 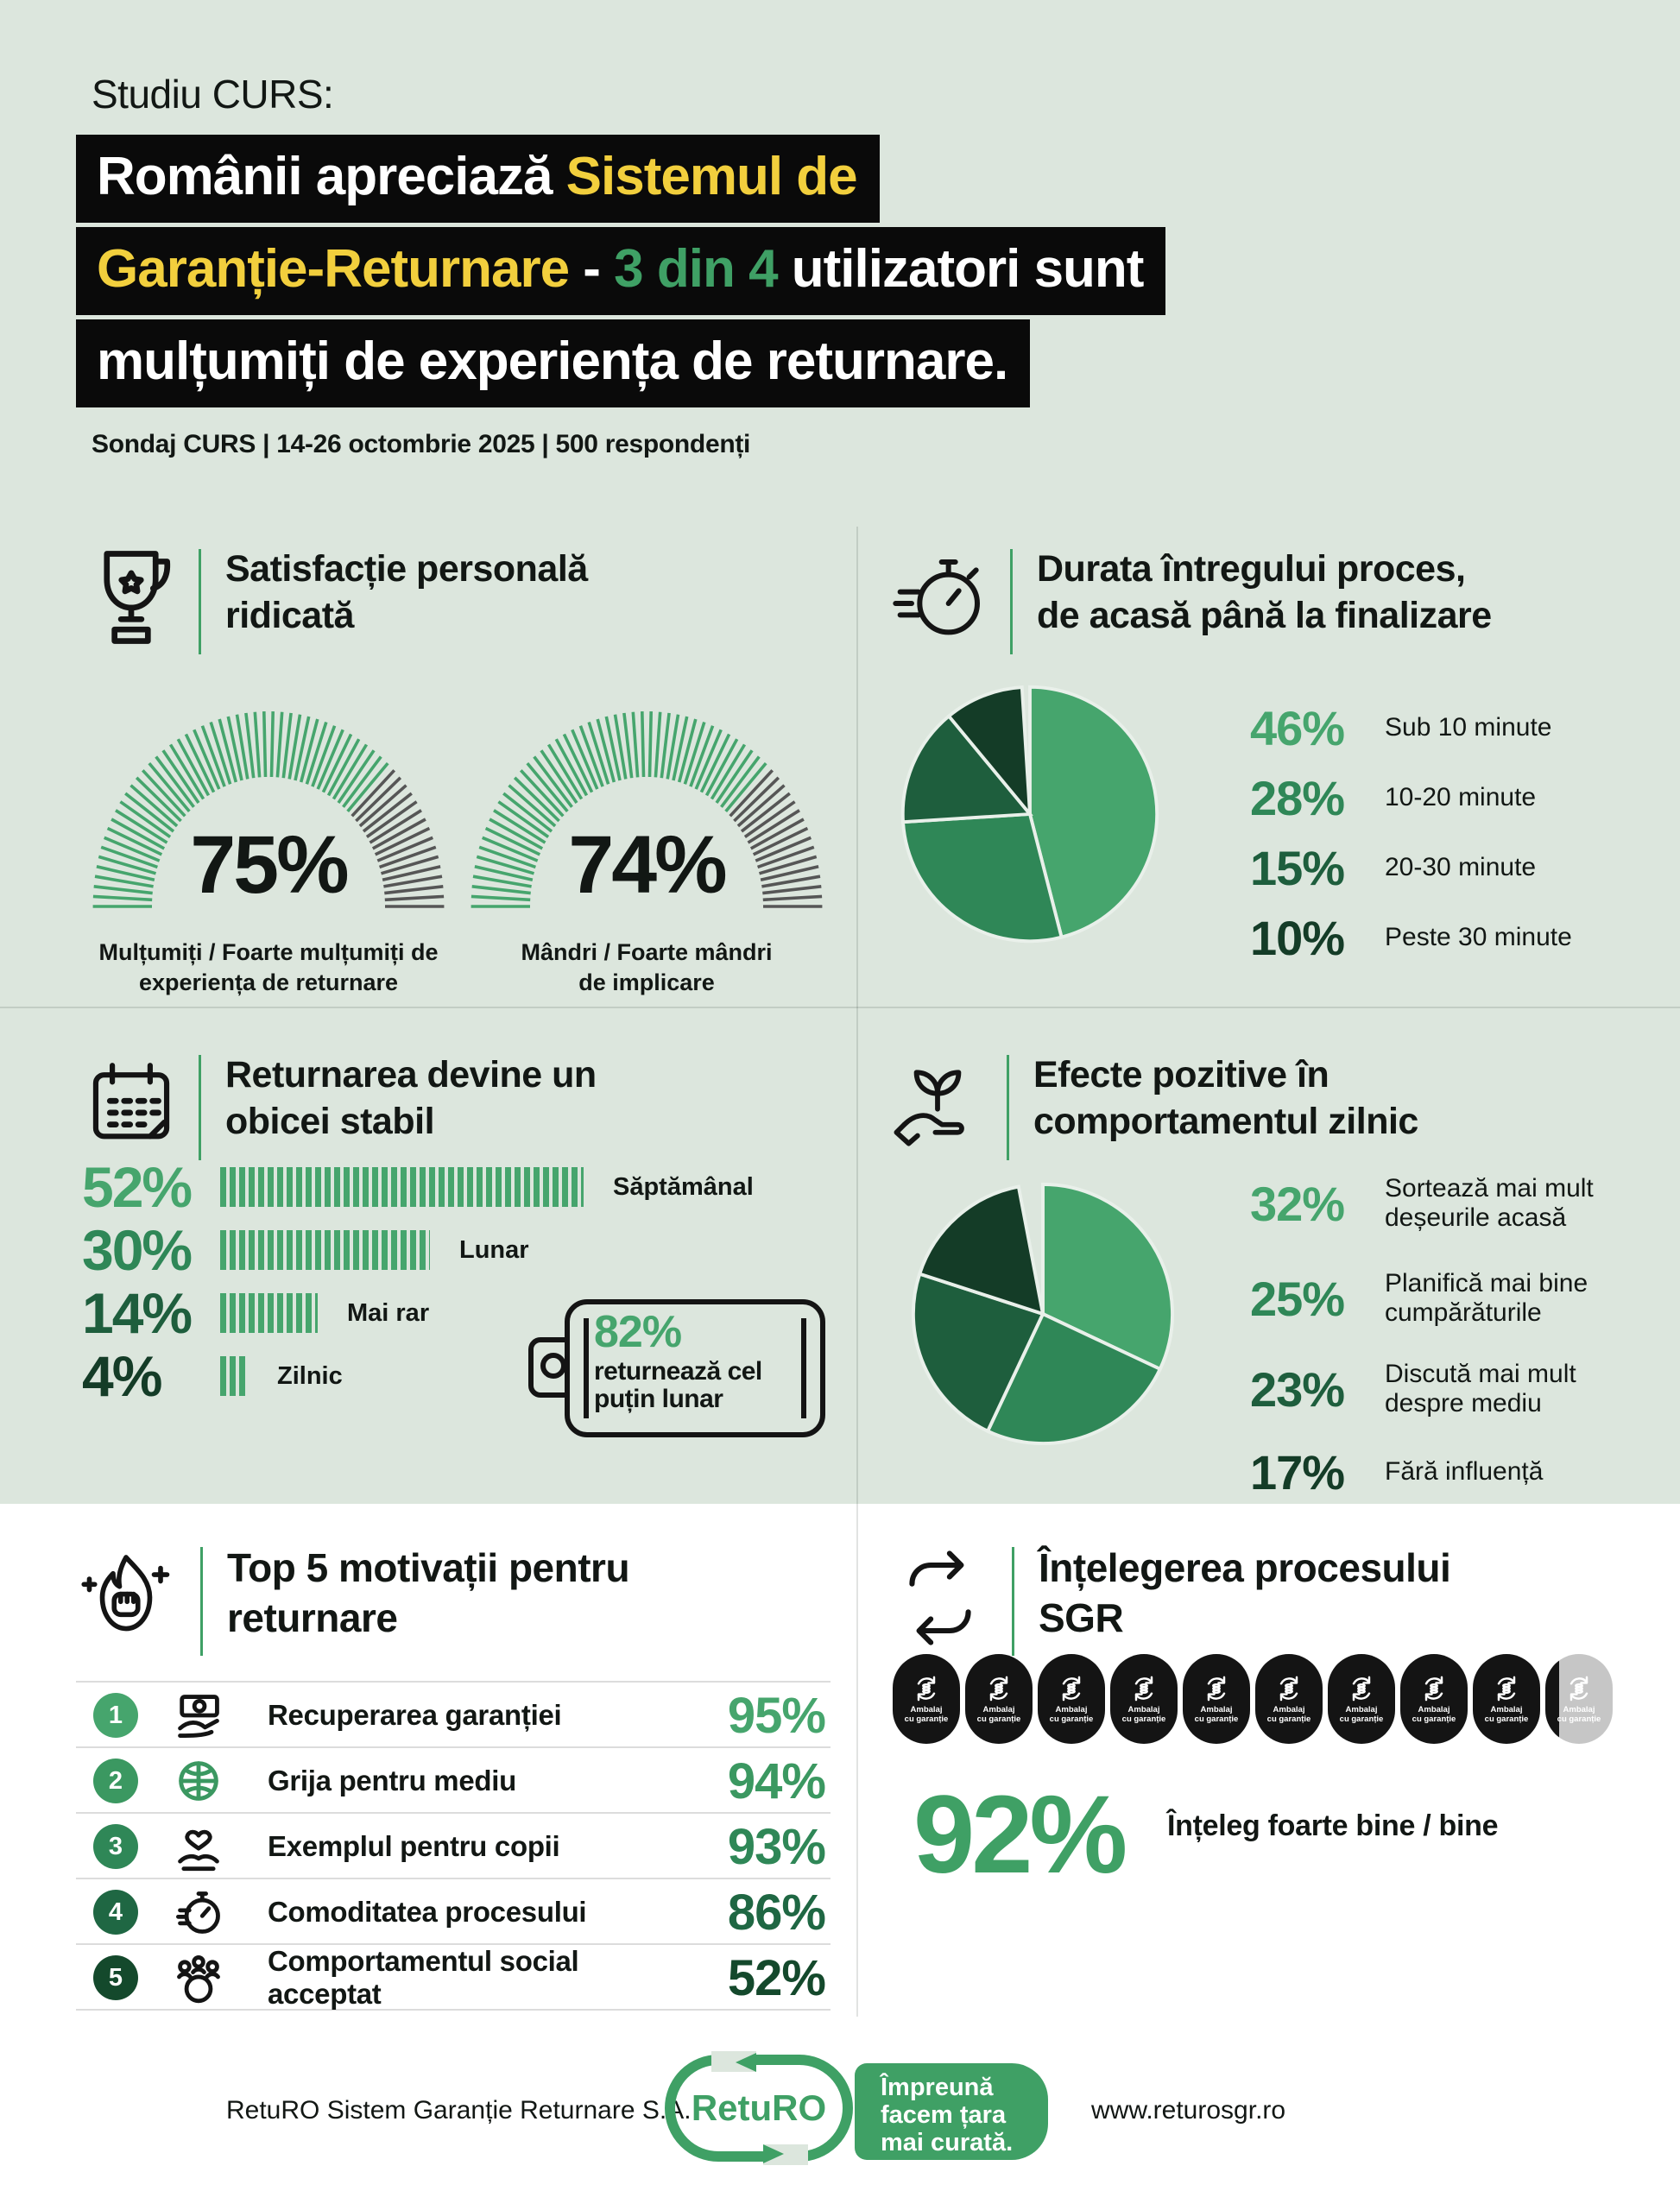 What do you see at coordinates (198, 1717) in the screenshot?
I see `cash-hand-icon` at bounding box center [198, 1717].